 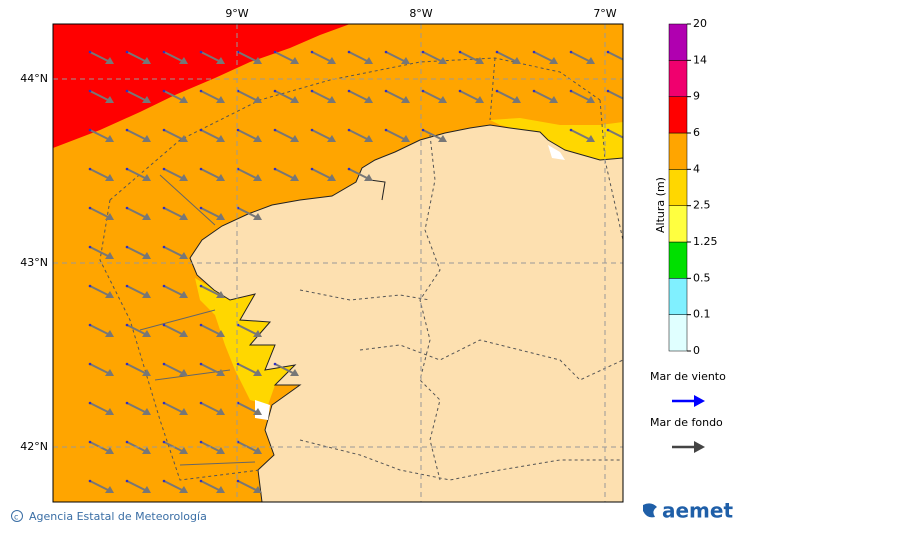 I want to click on colorbar-tick-label: 20, so click(x=700, y=23).